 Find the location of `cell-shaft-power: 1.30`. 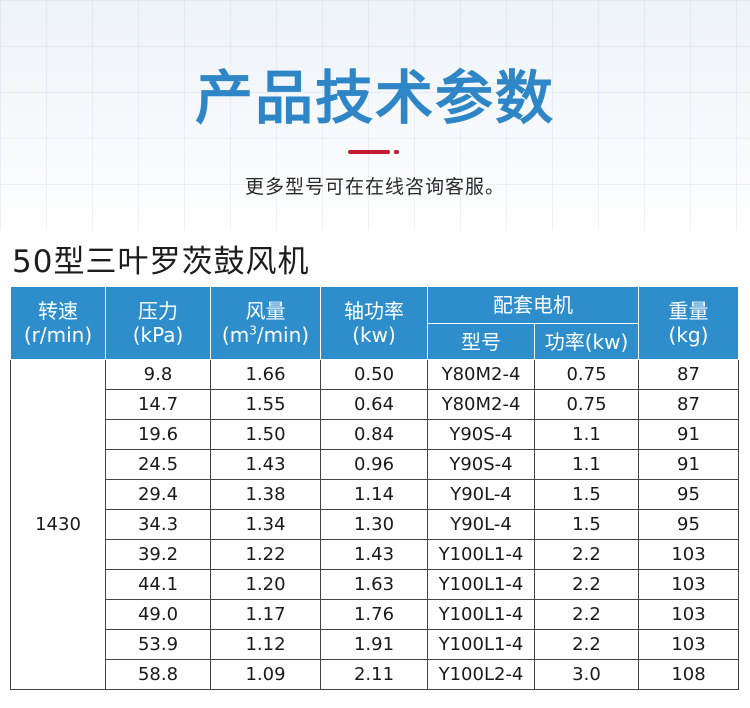

cell-shaft-power: 1.30 is located at coordinates (374, 524).